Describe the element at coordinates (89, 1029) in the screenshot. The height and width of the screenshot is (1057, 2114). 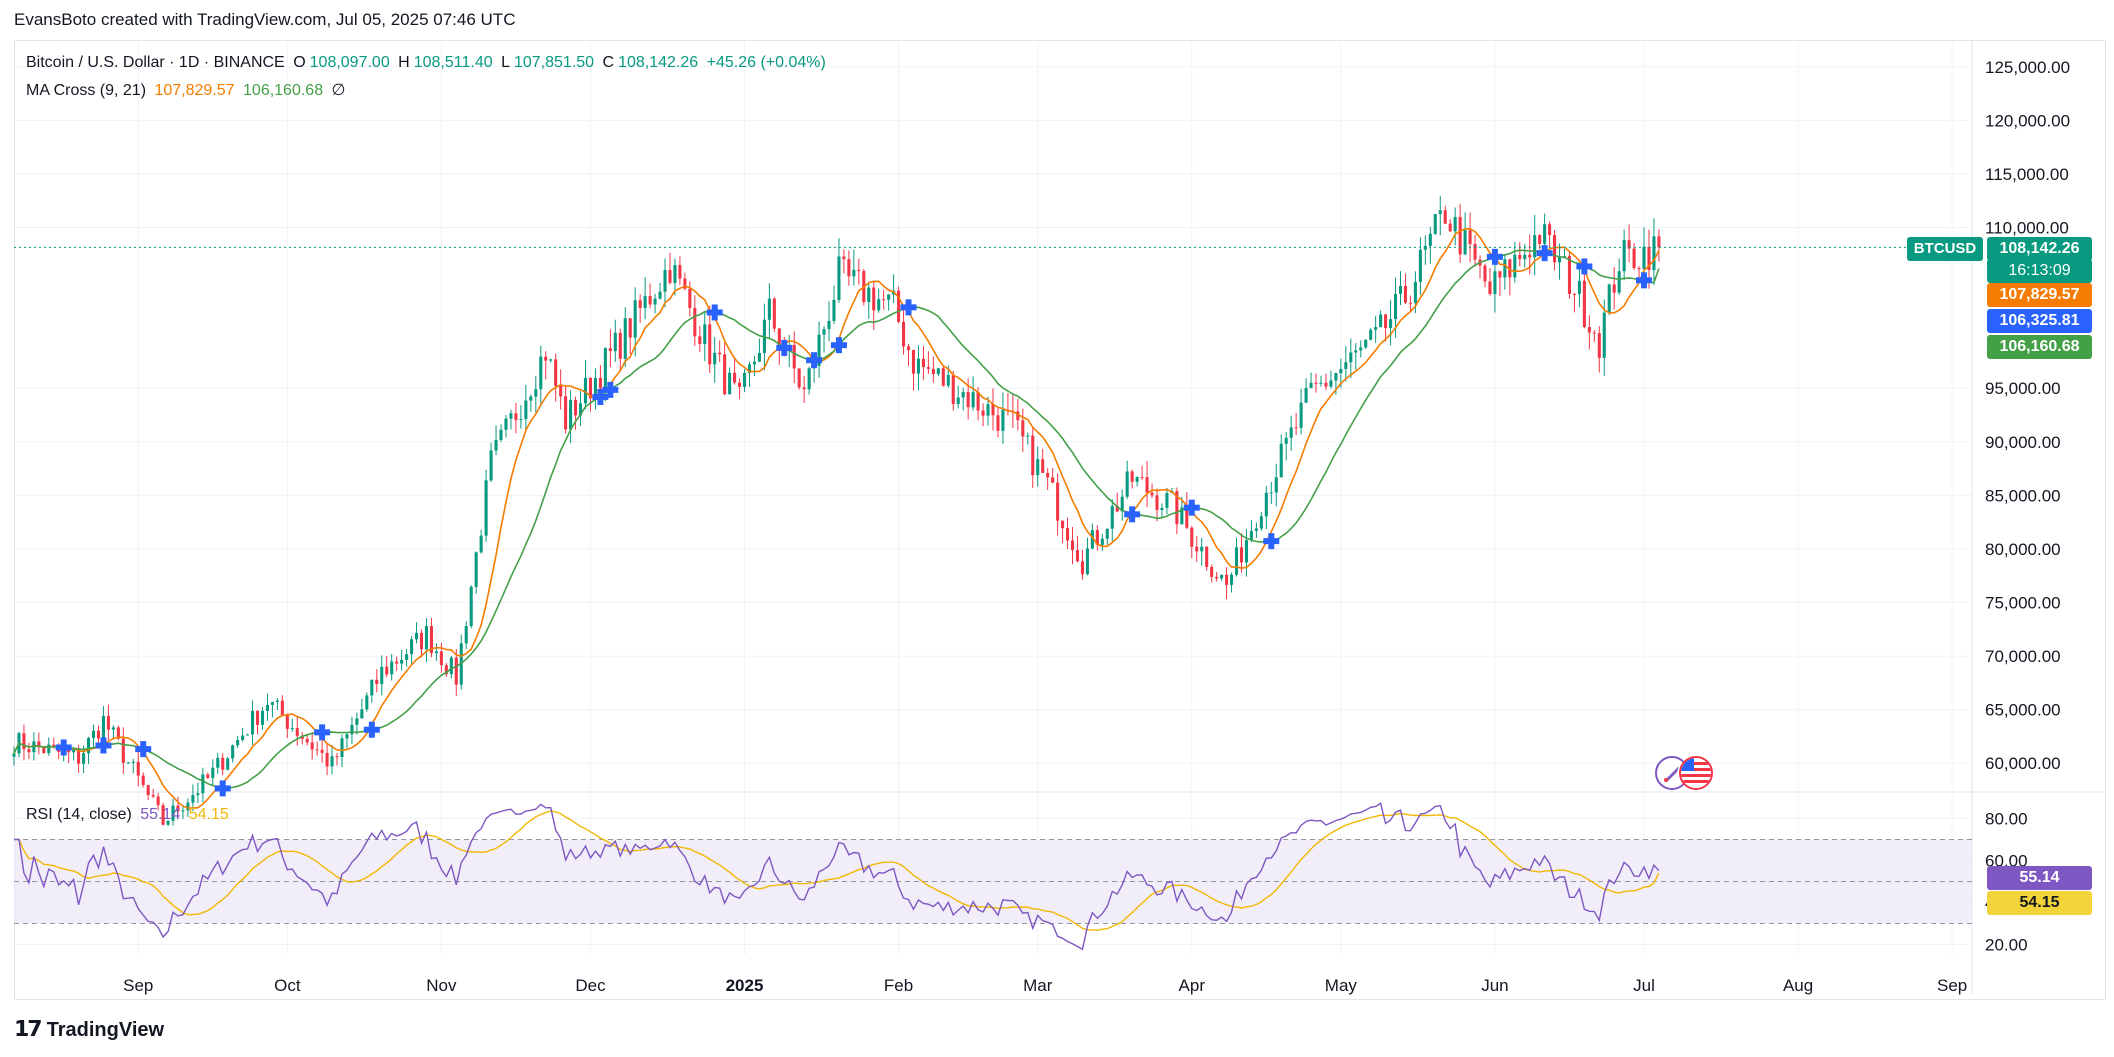
I see `tradingview-logo: 𝟭𝟳 TradingView` at that location.